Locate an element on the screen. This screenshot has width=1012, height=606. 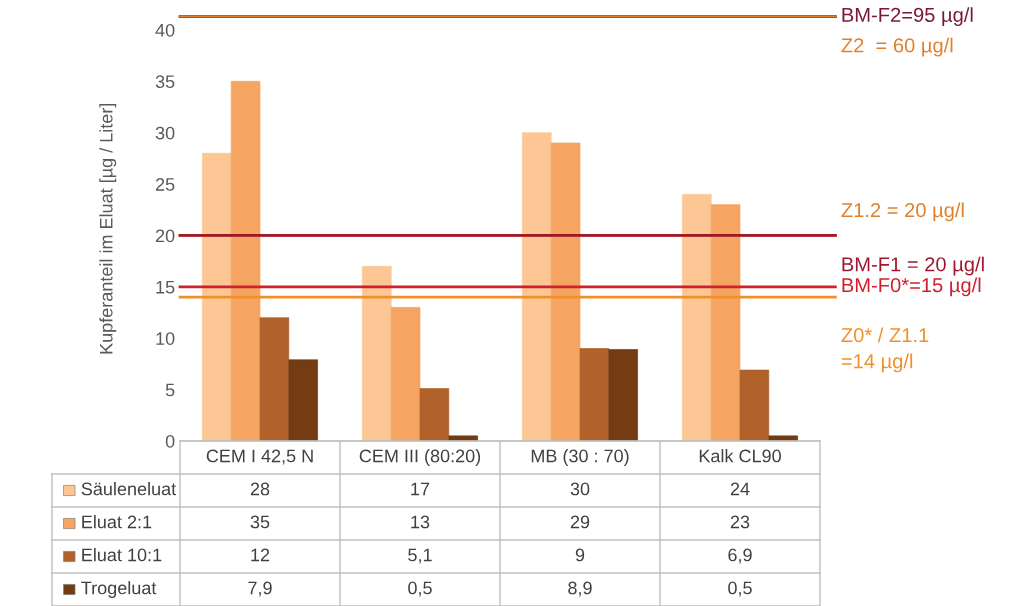
x-tick-label: CEM I 42,5 N is located at coordinates (259, 457).